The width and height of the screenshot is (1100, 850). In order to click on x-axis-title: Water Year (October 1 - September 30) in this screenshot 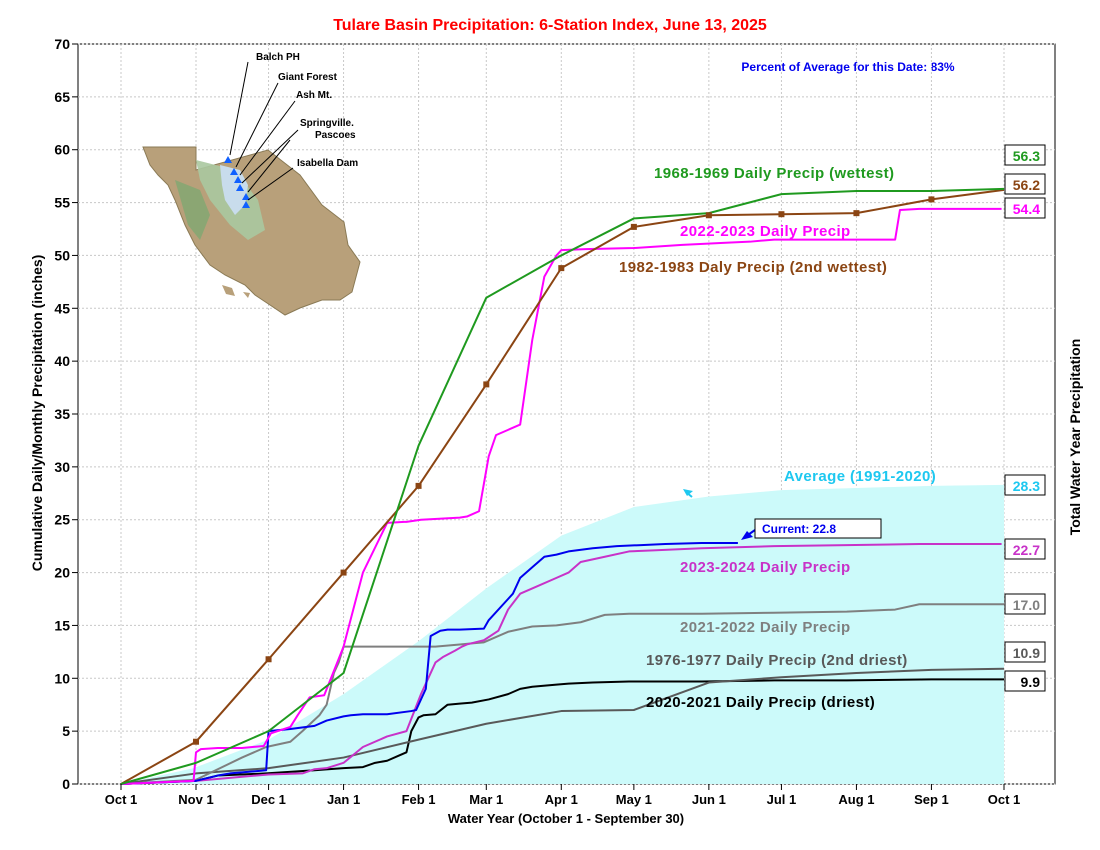, I will do `click(566, 818)`.